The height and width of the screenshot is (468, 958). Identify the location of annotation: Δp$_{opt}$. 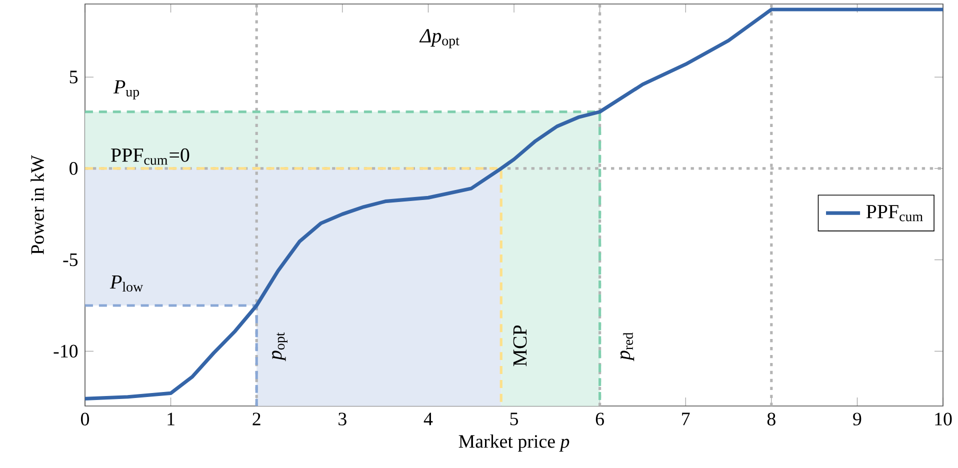
(439, 38).